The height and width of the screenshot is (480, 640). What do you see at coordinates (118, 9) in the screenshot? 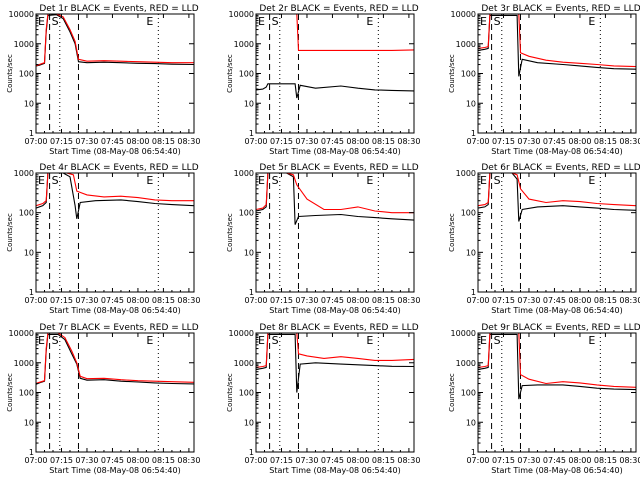
I see `chart-title: Det 1r BLACK = Events, RED = LLD` at bounding box center [118, 9].